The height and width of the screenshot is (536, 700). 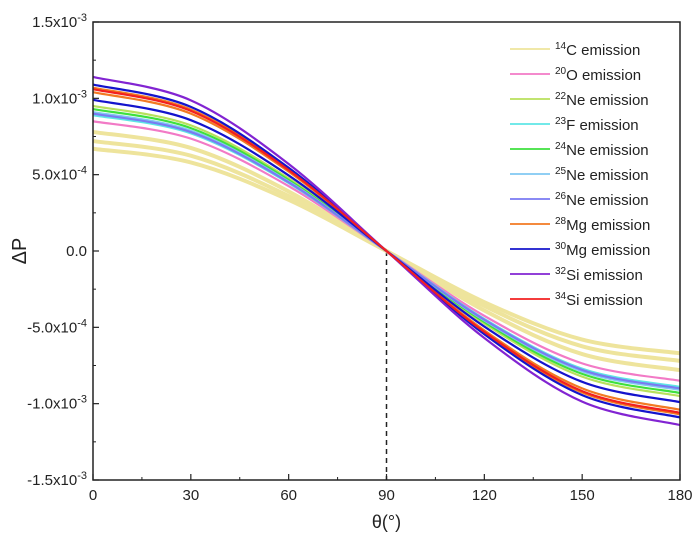 I want to click on legend-item: 20O emission, so click(x=575, y=75).